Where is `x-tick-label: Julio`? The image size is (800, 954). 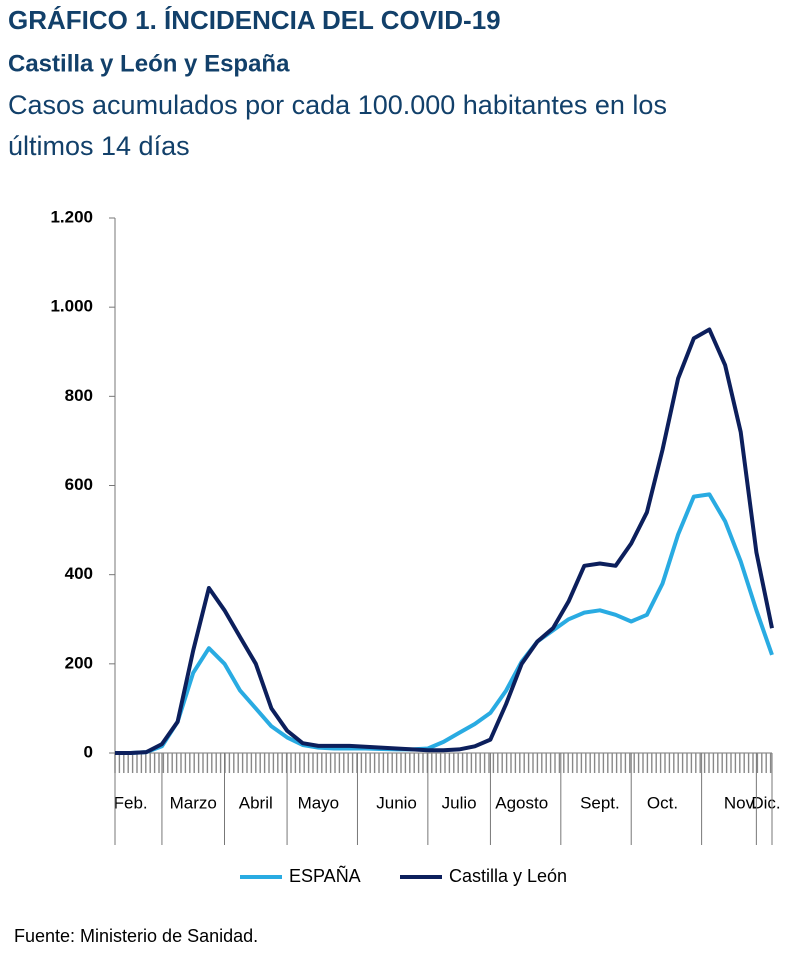
x-tick-label: Julio is located at coordinates (459, 802).